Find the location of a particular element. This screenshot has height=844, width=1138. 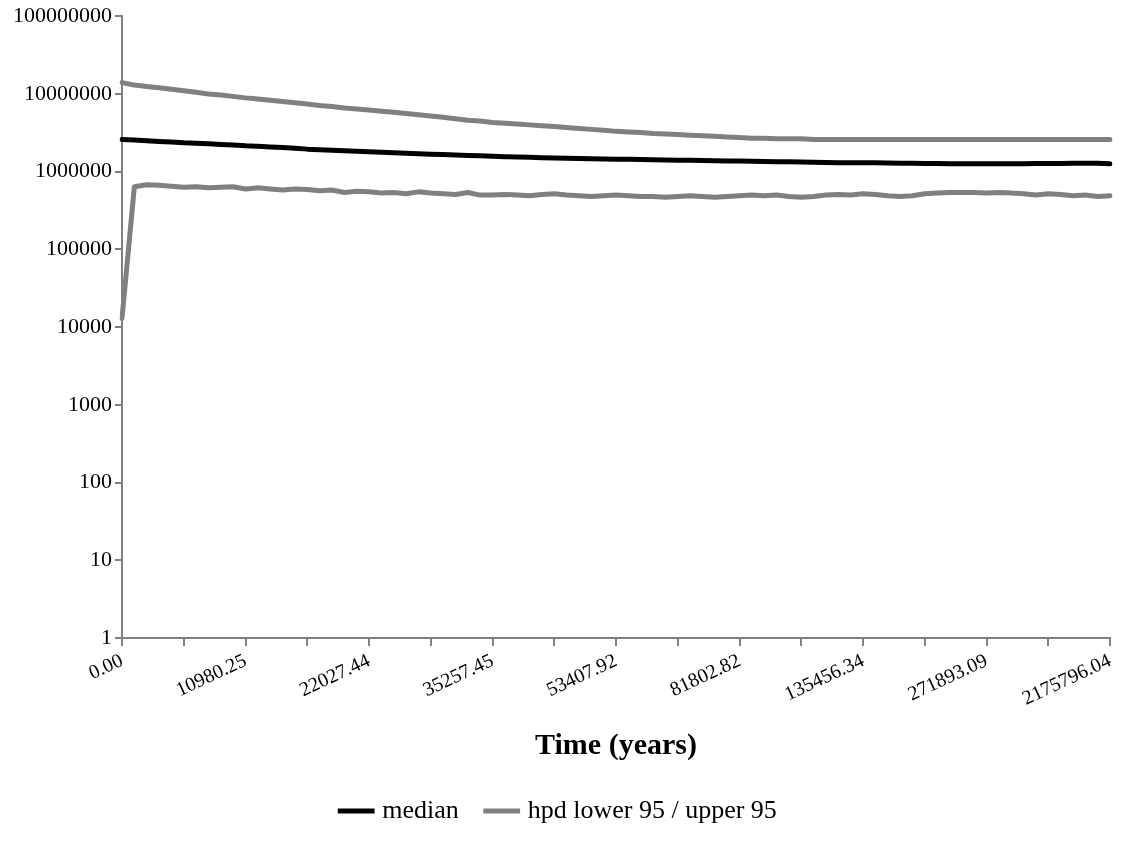

legend-label: hpd lower 95 / upper 95 is located at coordinates (652, 809).